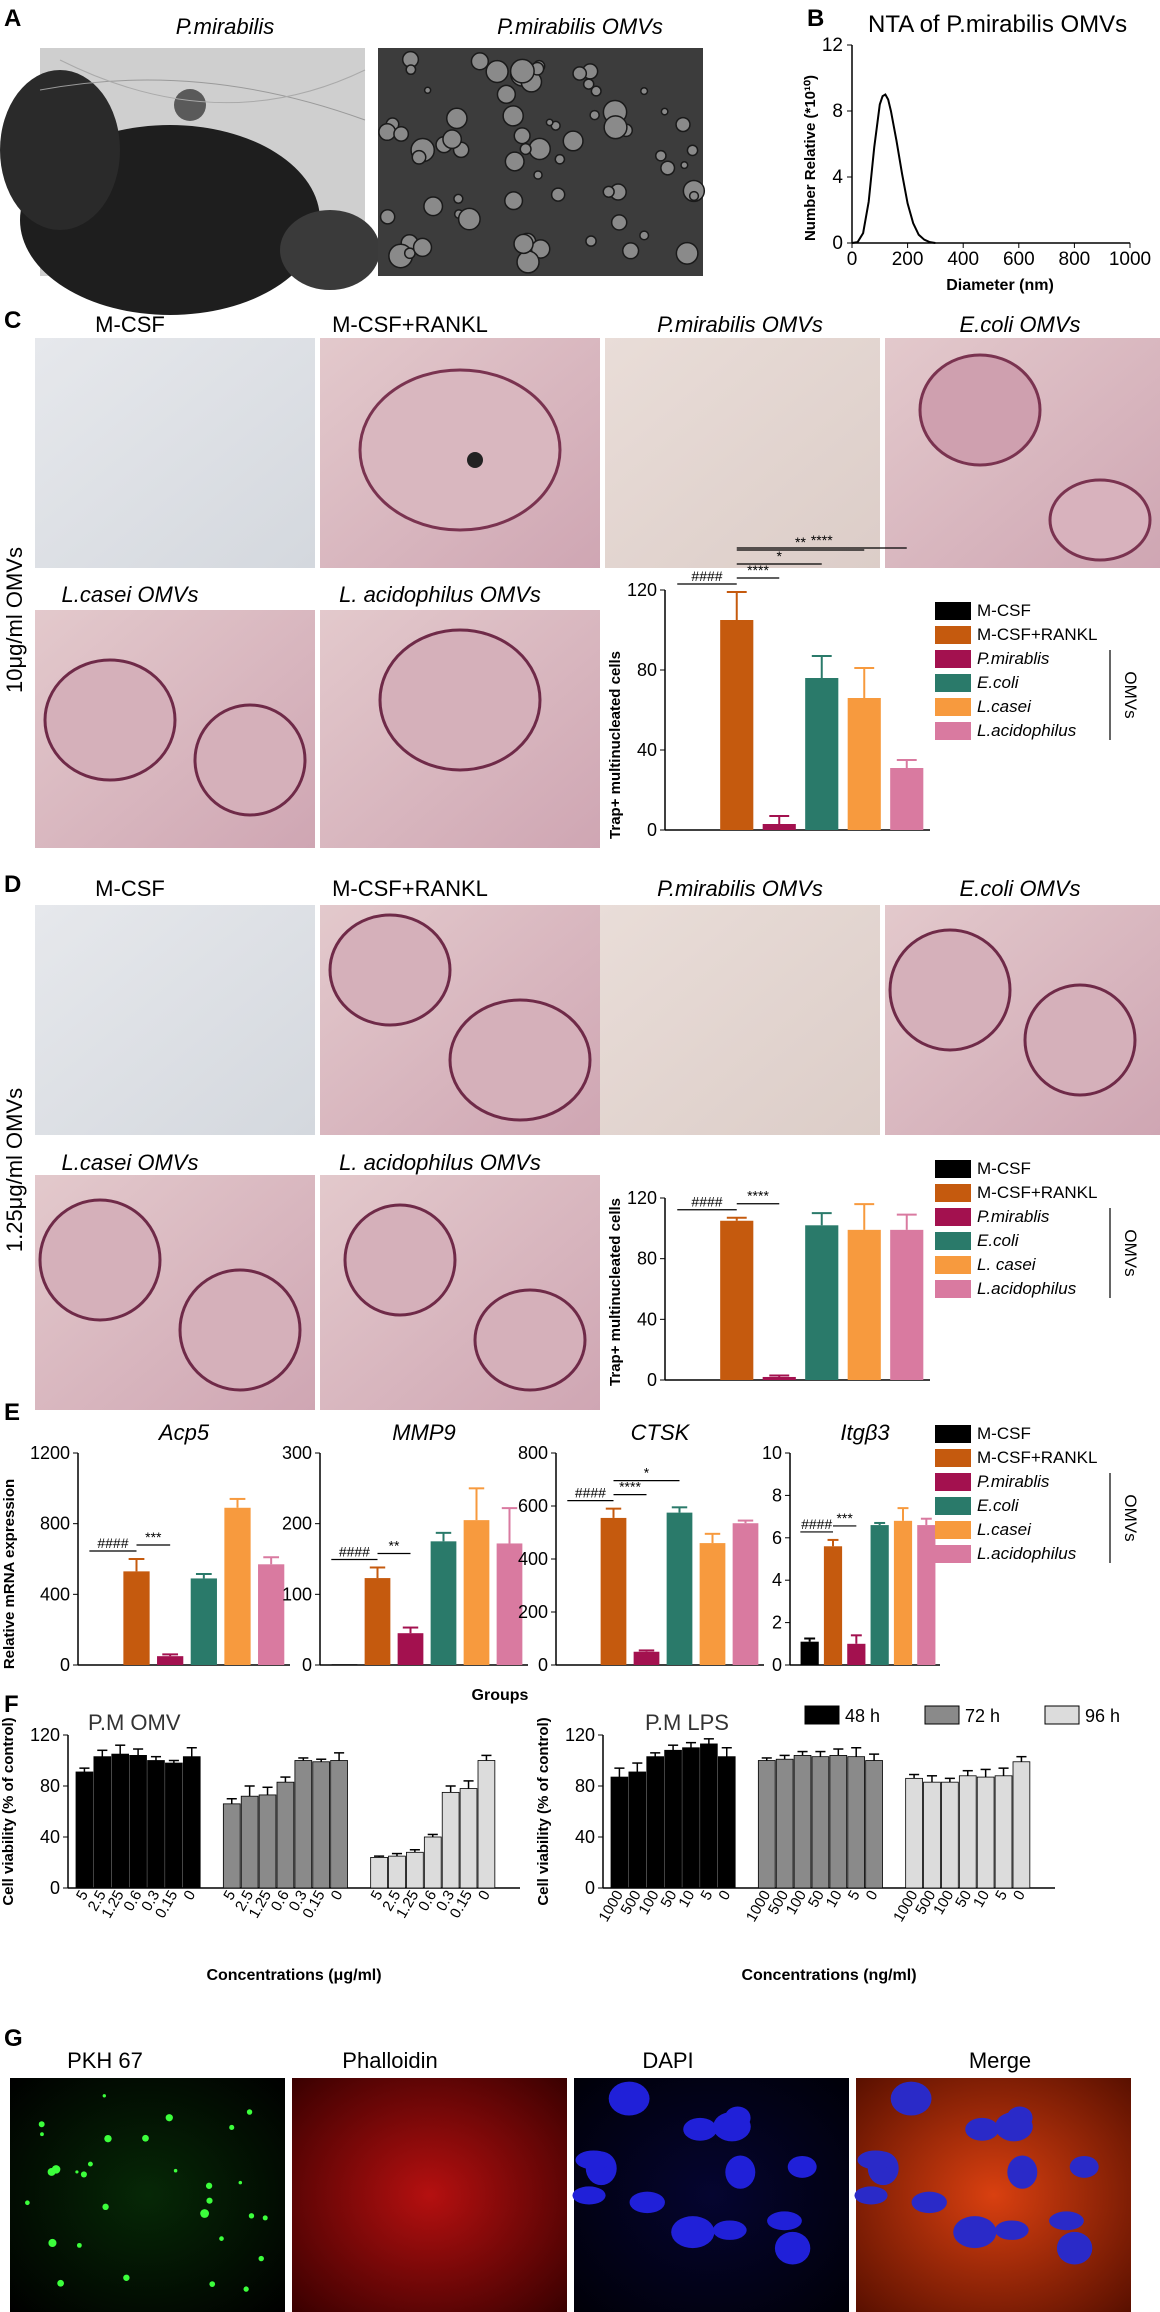 The height and width of the screenshot is (2312, 1160). I want to click on f-y-tick-label: 120, so click(580, 1735).